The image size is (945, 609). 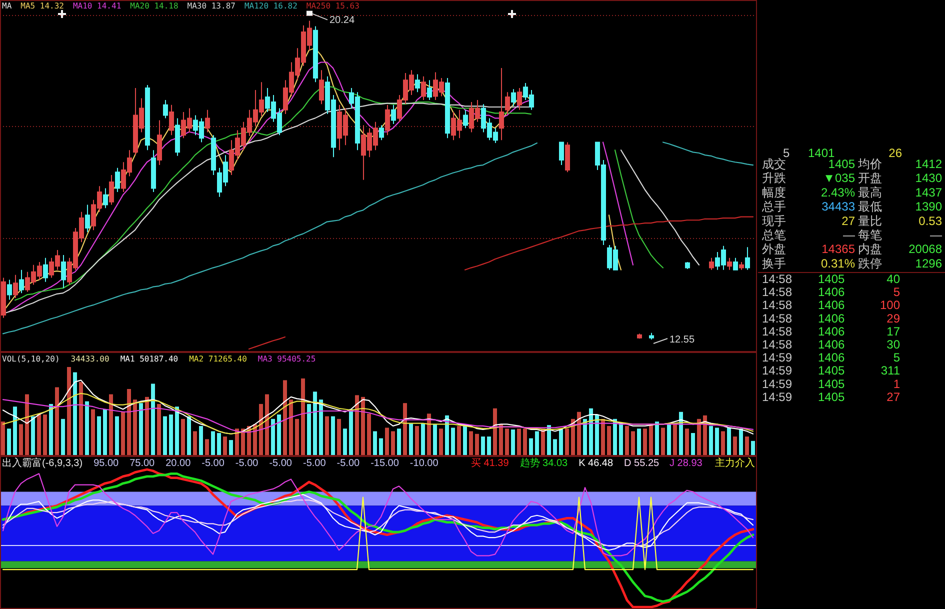 I want to click on text: 换手 0.31% 跌停 1296, so click(x=852, y=263).